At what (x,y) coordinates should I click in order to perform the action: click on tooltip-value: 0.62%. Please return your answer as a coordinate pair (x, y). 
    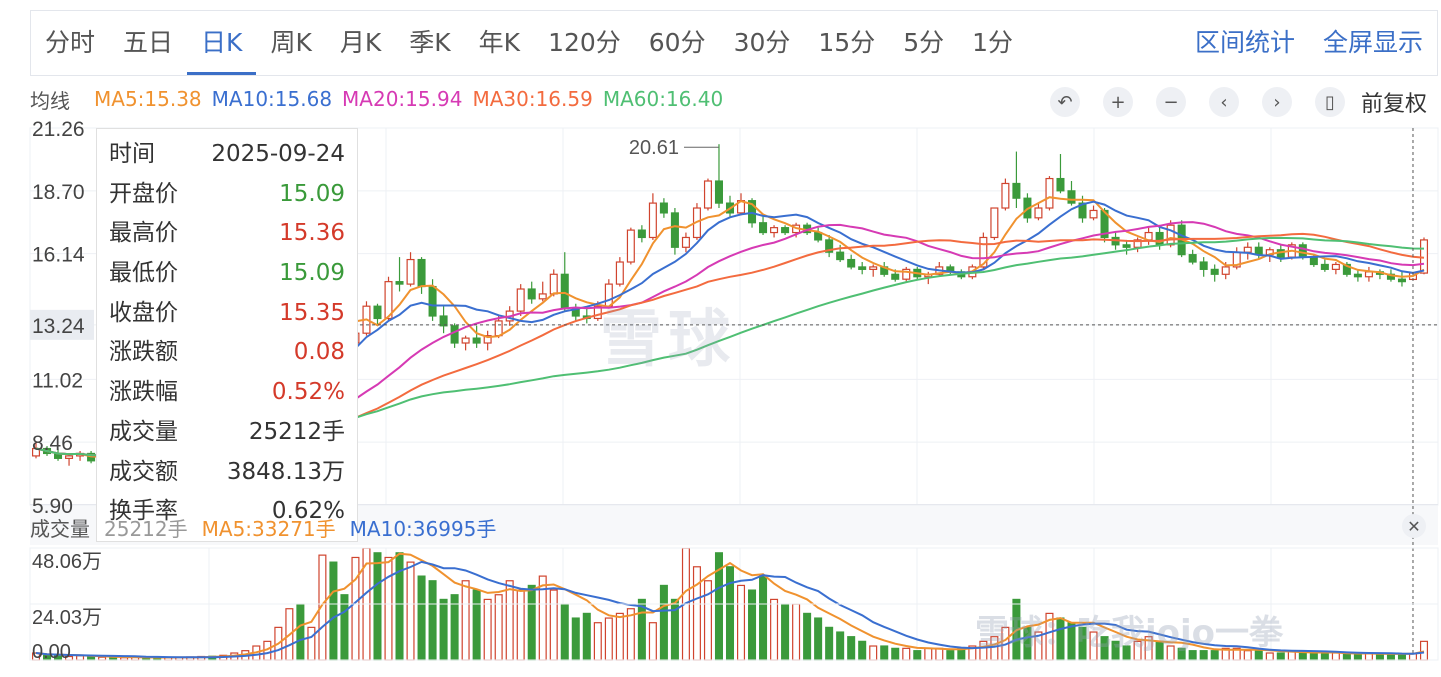
    Looking at the image, I should click on (308, 511).